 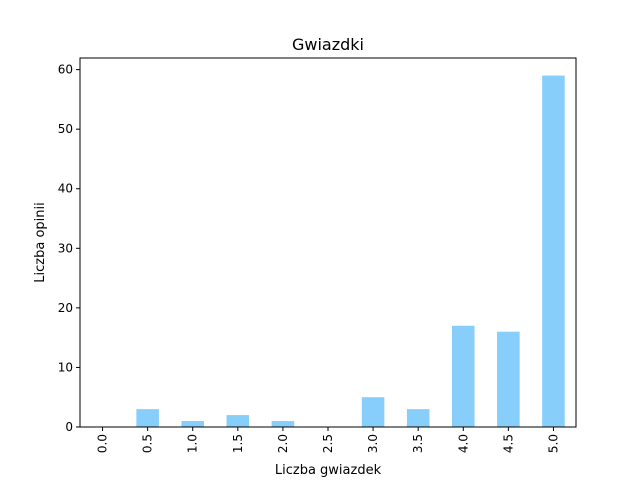 What do you see at coordinates (192, 424) in the screenshot?
I see `bar-1.0` at bounding box center [192, 424].